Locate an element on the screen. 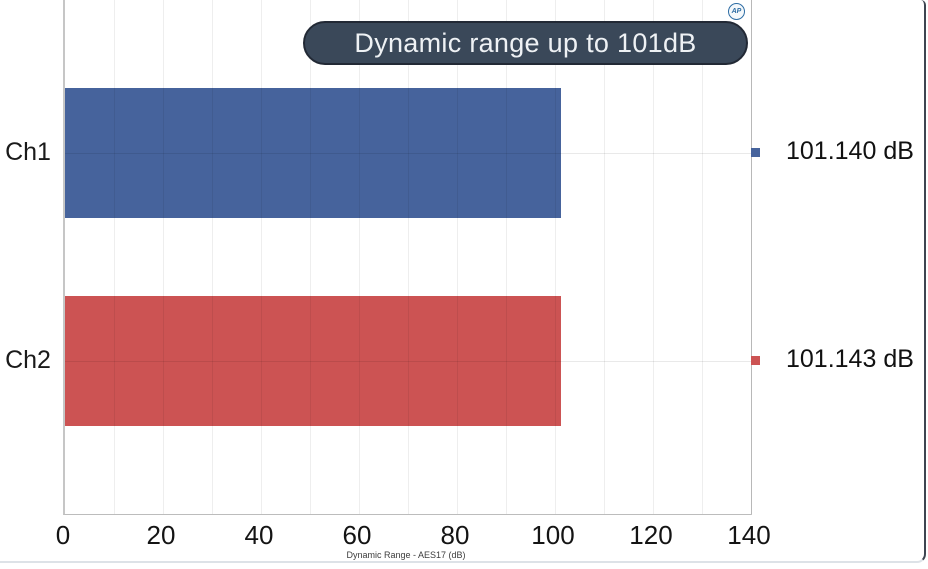 This screenshot has height=569, width=928. audio-precision-logo-icon: AP is located at coordinates (736, 11).